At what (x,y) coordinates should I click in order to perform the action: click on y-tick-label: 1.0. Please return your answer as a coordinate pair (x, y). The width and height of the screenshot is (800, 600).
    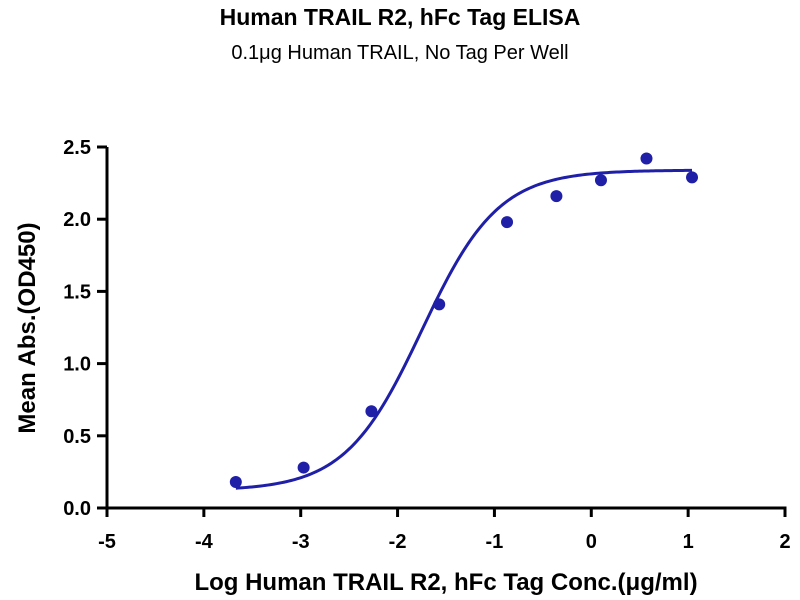
    Looking at the image, I should click on (77, 365).